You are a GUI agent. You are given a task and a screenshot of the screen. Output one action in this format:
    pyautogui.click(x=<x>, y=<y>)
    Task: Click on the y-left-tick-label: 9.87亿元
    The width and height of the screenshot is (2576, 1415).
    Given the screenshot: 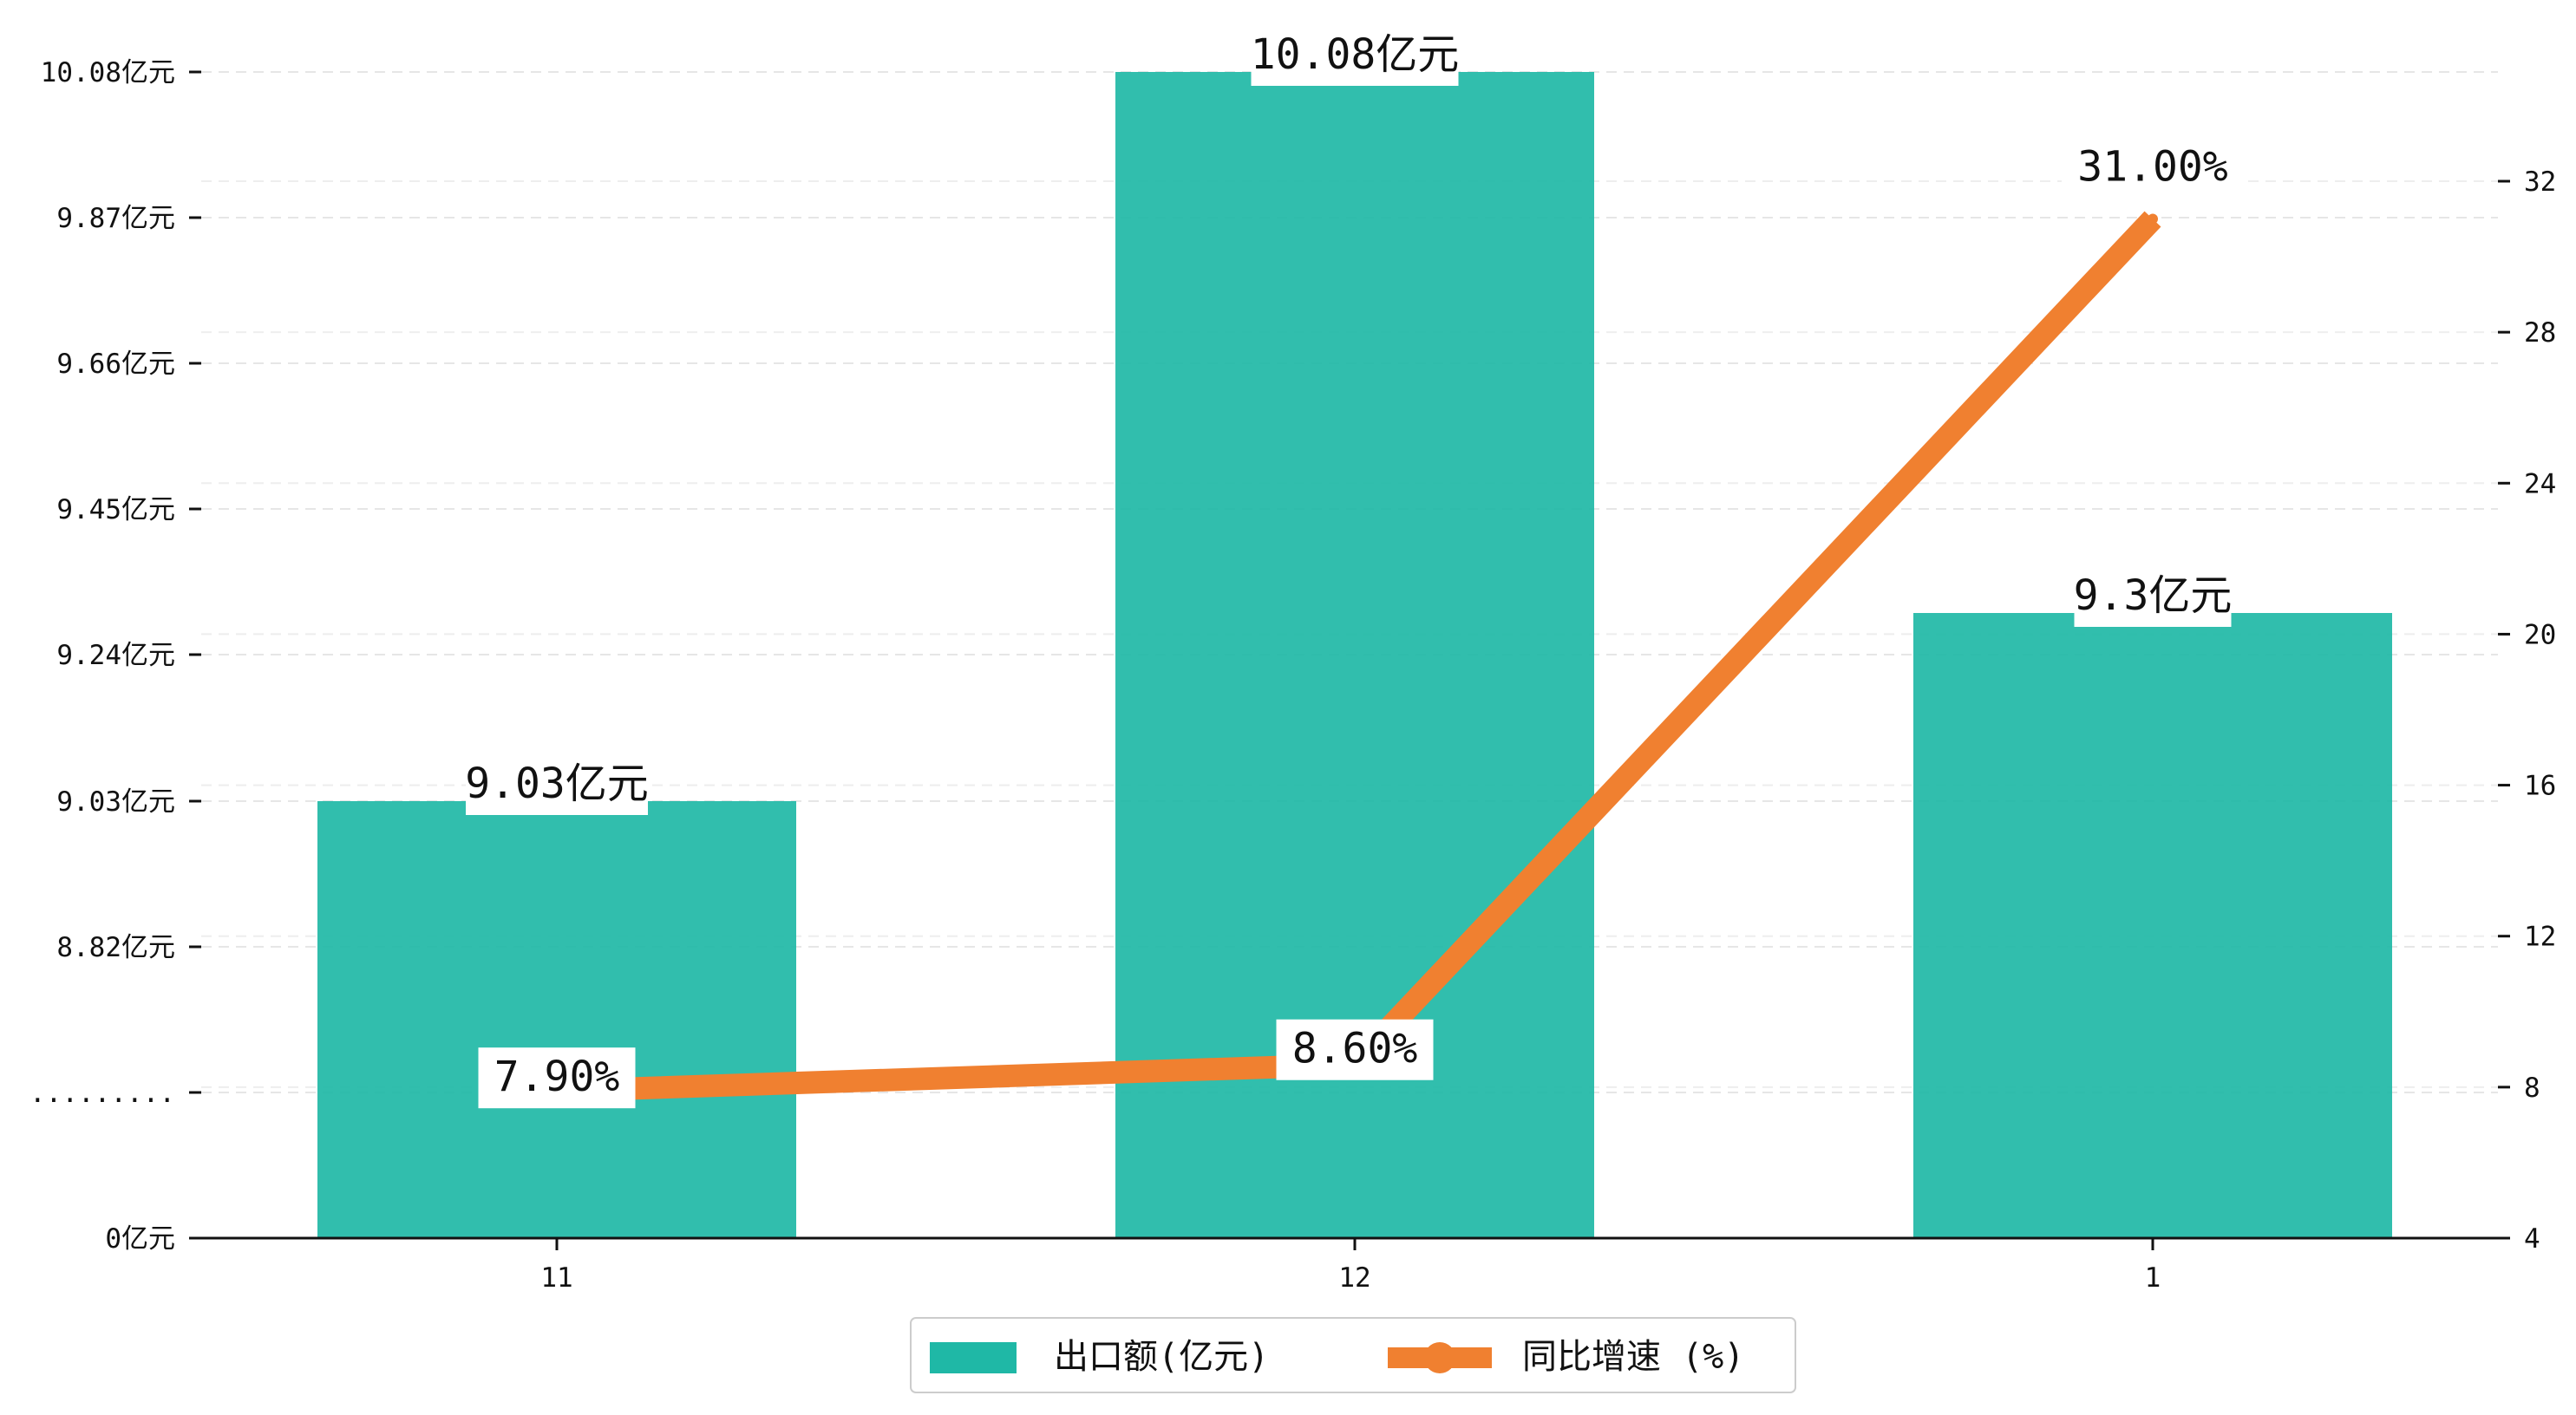 What is the action you would take?
    pyautogui.click(x=115, y=218)
    